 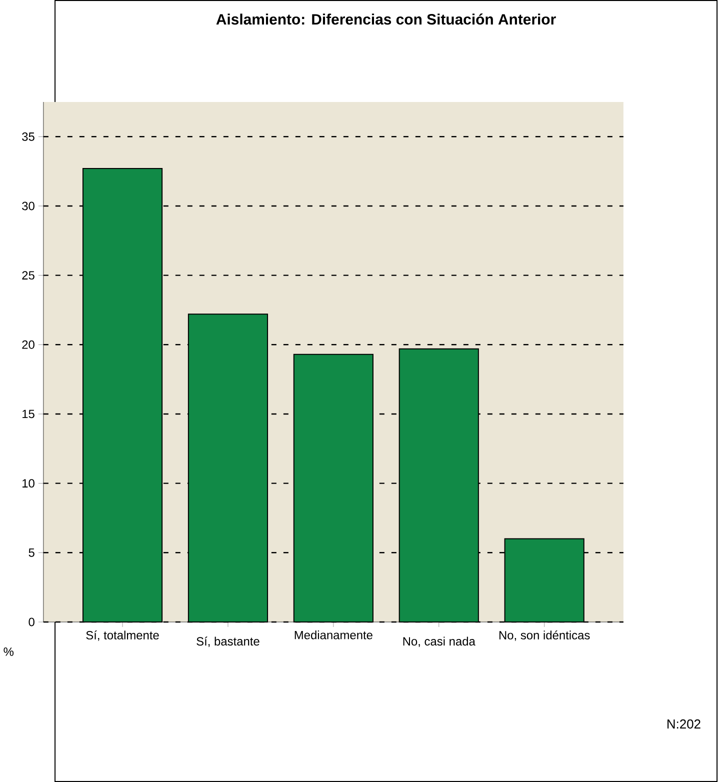 What do you see at coordinates (9, 652) in the screenshot?
I see `x-axis-title: %` at bounding box center [9, 652].